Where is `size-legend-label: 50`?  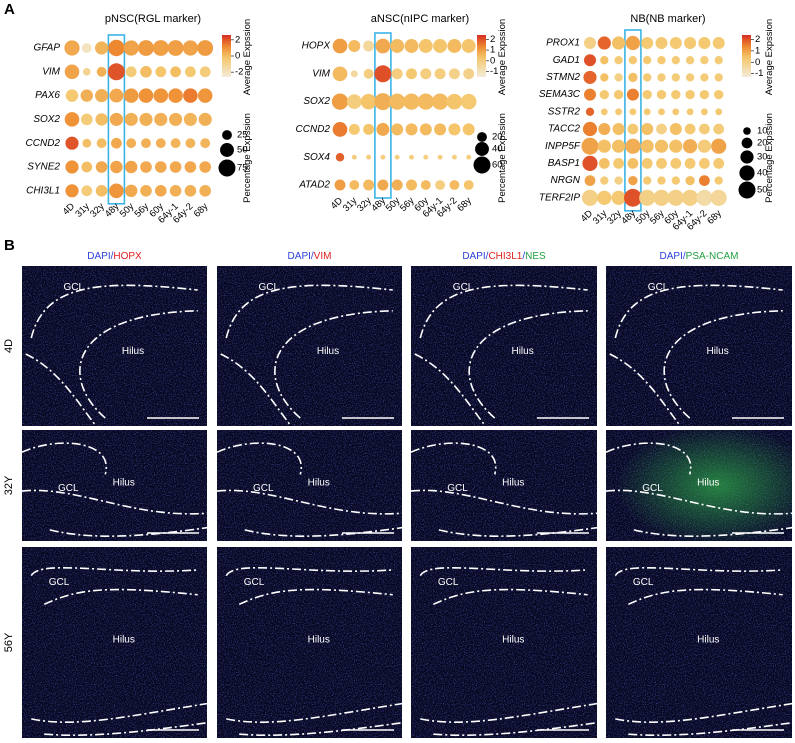
size-legend-label: 50 is located at coordinates (242, 150).